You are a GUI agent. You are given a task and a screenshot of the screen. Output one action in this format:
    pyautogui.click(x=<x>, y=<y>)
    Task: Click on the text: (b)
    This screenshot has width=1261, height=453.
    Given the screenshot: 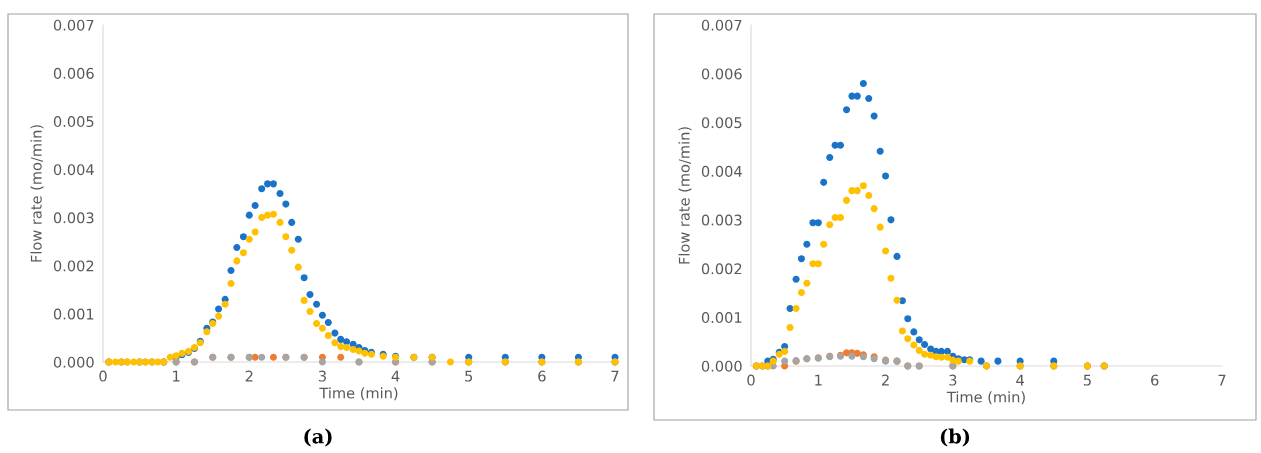 What is the action you would take?
    pyautogui.click(x=955, y=437)
    